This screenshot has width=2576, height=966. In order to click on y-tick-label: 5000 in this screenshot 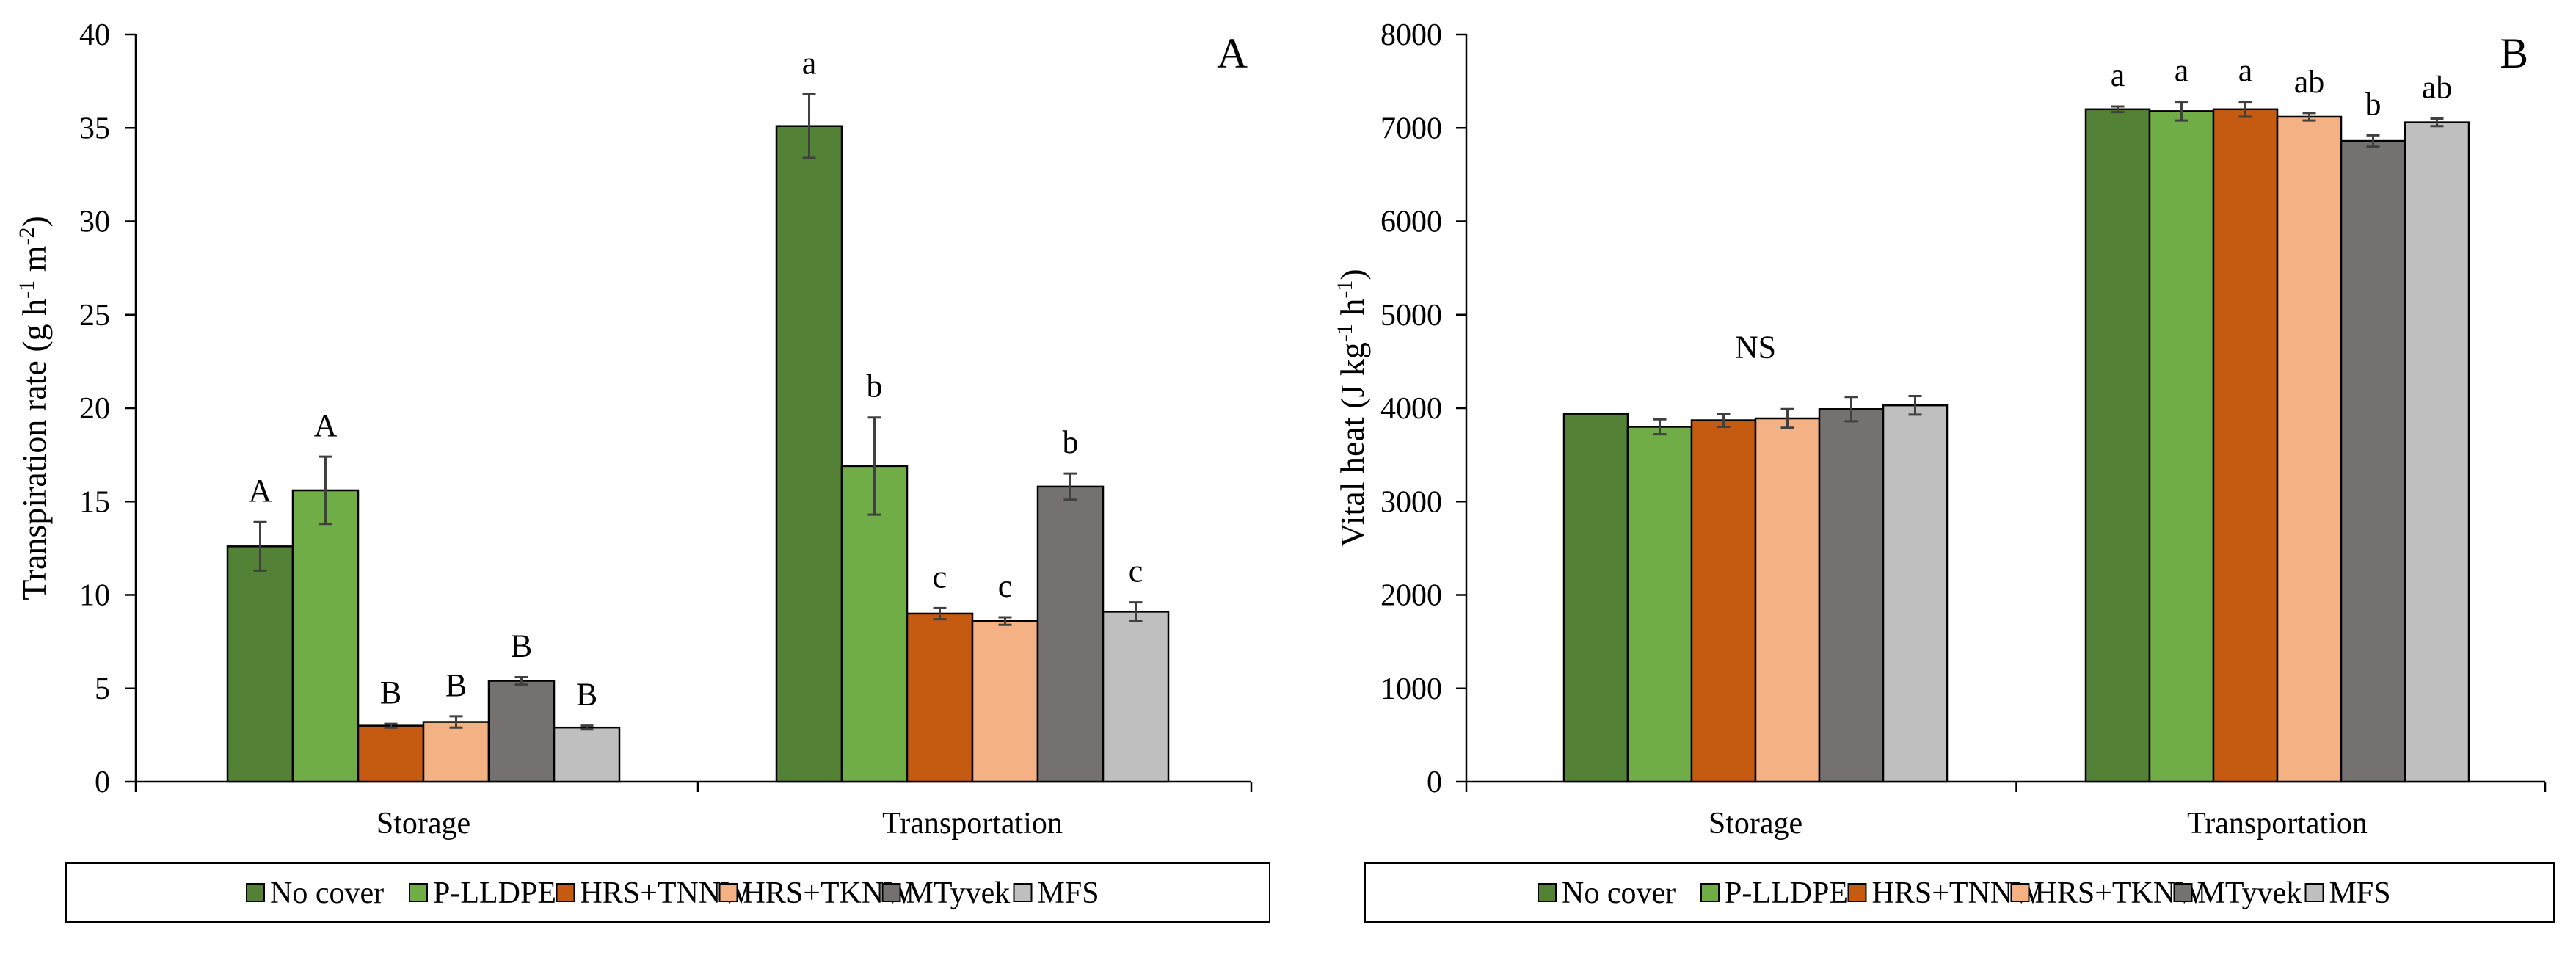, I will do `click(1411, 316)`.